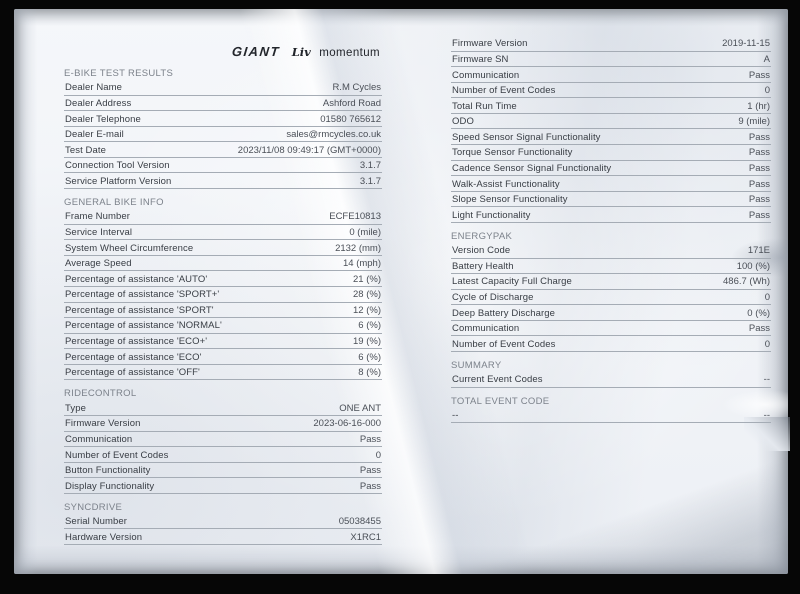 Image resolution: width=800 pixels, height=594 pixels. What do you see at coordinates (301, 52) in the screenshot?
I see `liv-logo: Liv` at bounding box center [301, 52].